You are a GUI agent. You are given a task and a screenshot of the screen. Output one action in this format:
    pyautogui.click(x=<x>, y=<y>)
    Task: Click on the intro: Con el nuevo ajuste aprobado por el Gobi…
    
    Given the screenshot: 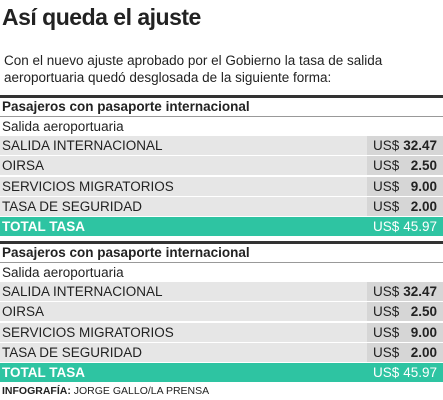 What is the action you would take?
    pyautogui.click(x=193, y=69)
    